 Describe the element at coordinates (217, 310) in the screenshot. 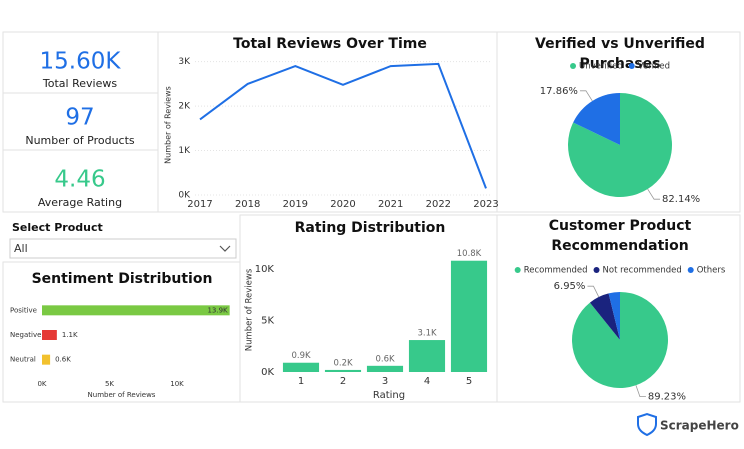

I see `data-label: 13.9K` at that location.